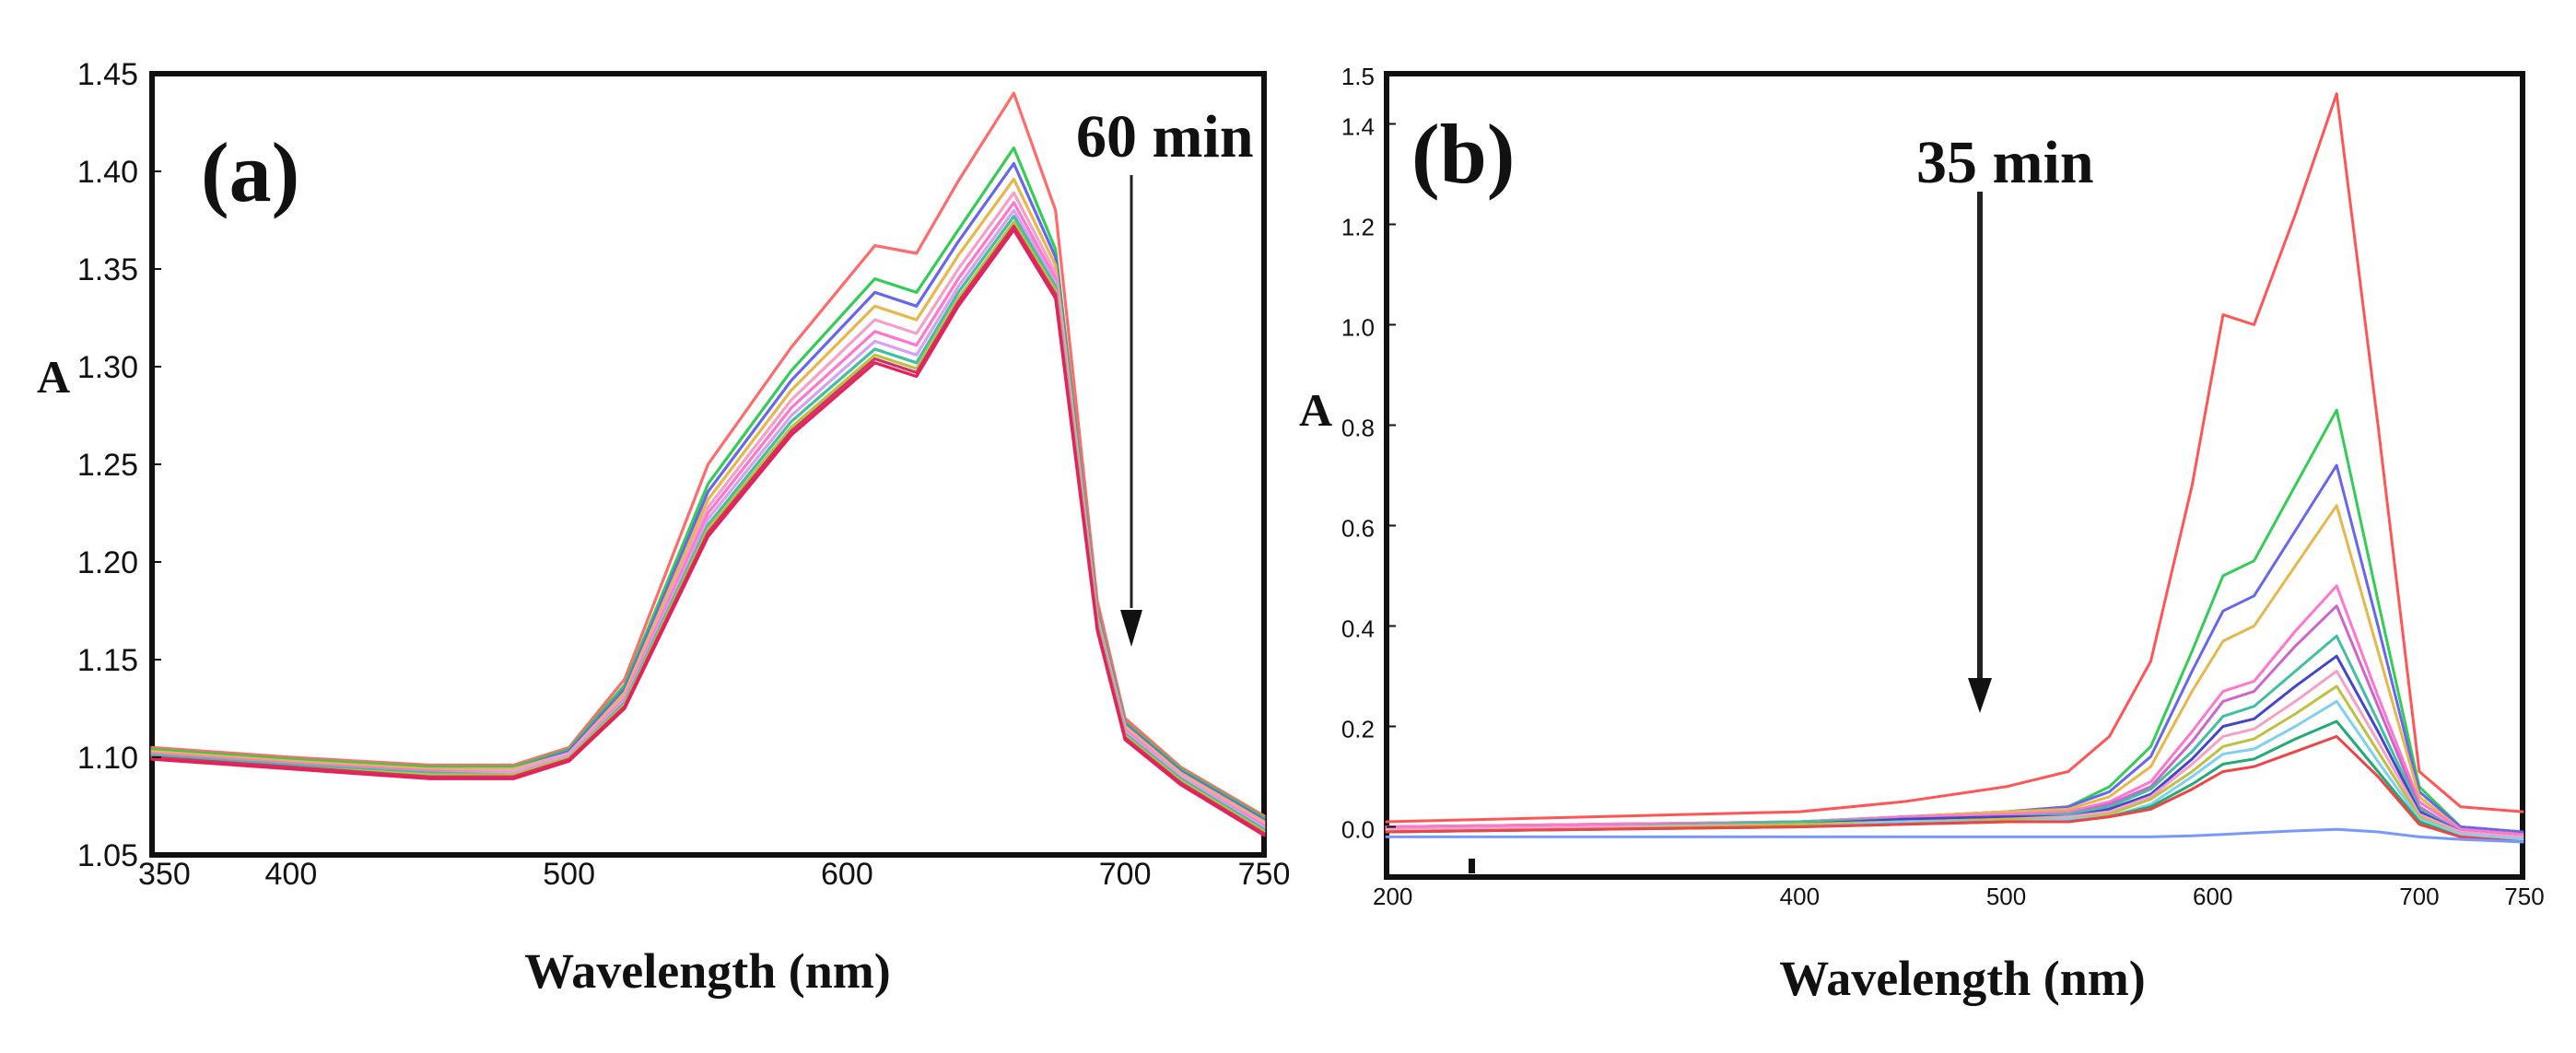  What do you see at coordinates (714, 874) in the screenshot?
I see `x-ticks-a: 350 400 500 600 700 750` at bounding box center [714, 874].